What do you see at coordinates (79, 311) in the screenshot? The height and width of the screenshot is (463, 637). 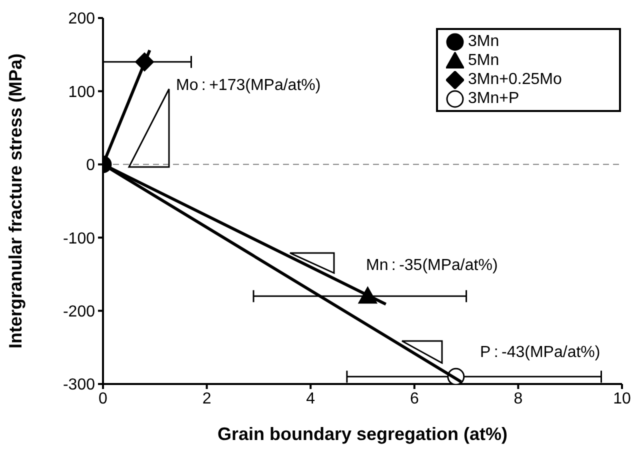 I see `y-tick-label: -200` at bounding box center [79, 311].